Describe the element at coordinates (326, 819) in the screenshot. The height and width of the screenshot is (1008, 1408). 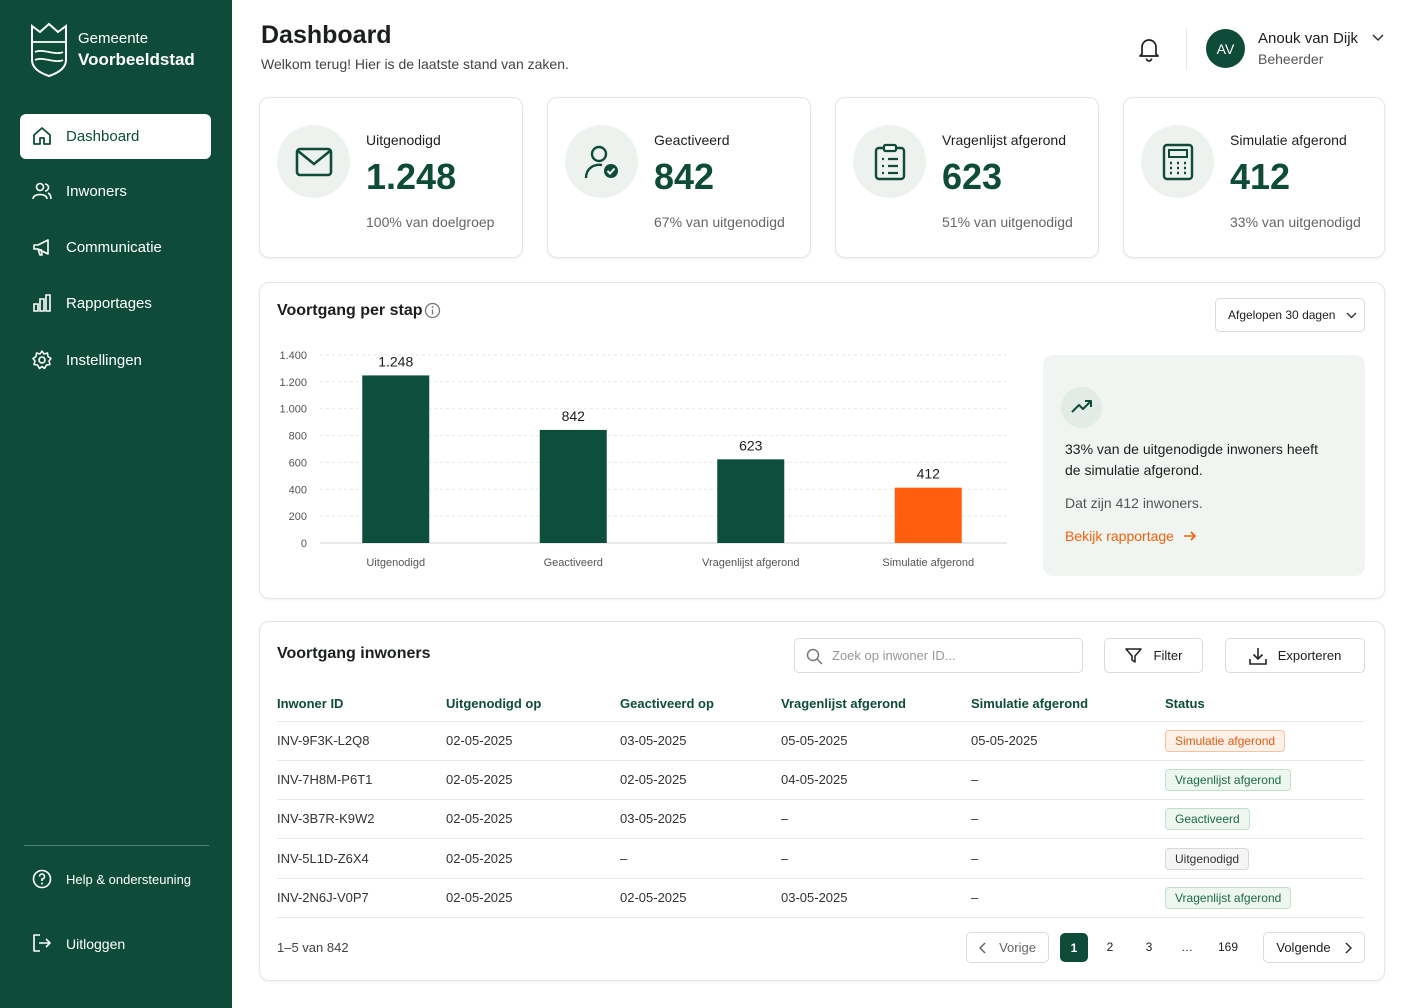
I see `table-cell: INV-3B7R-K9W2` at that location.